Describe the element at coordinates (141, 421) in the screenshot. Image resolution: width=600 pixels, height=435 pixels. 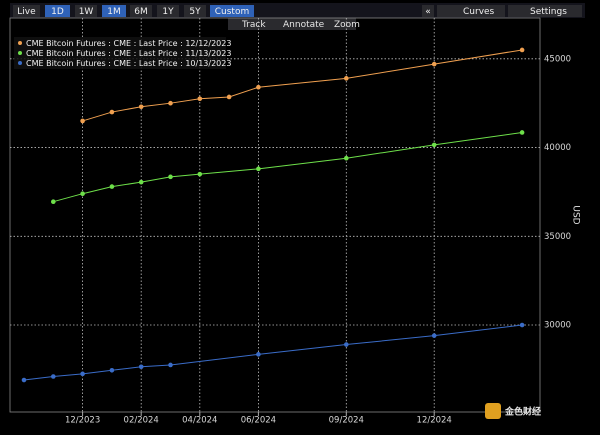
I see `x-tick-label: 02/2024` at that location.